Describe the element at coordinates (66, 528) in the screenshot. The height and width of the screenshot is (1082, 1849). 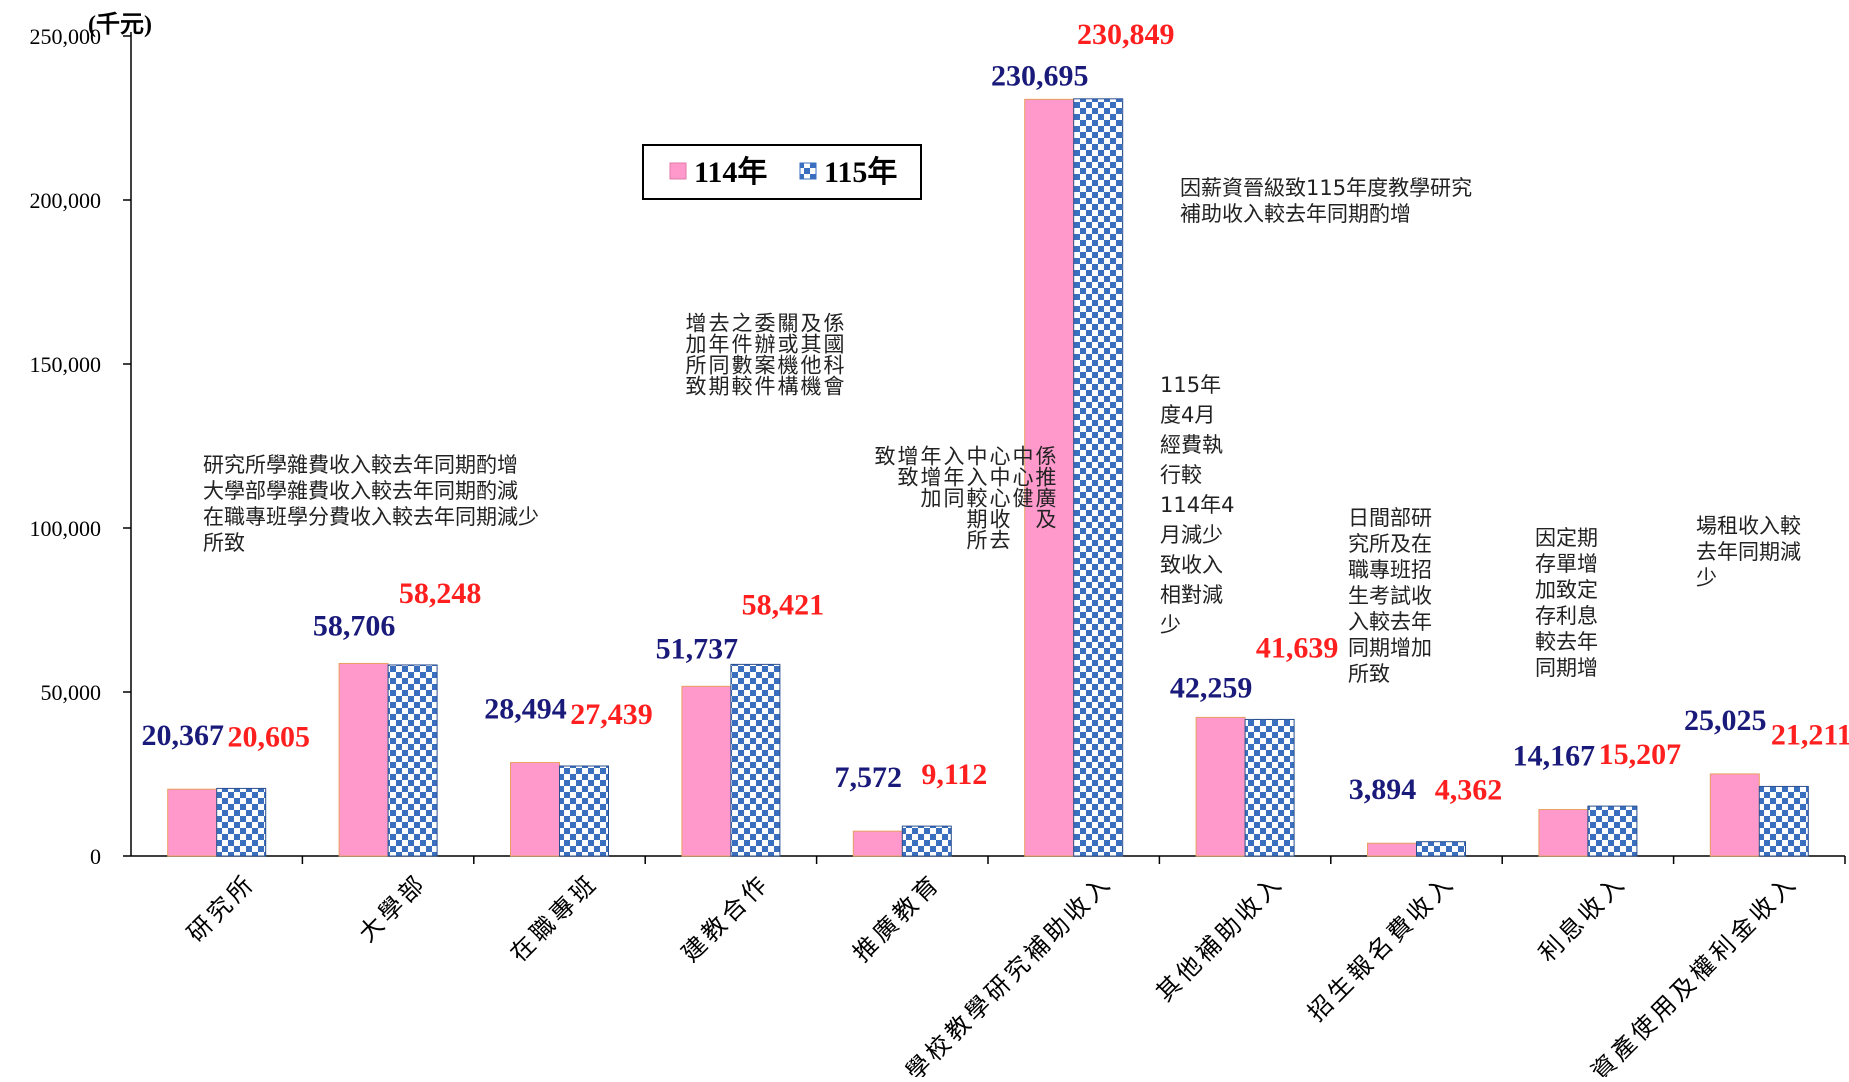
I see `y-tick-label: 100,000` at that location.